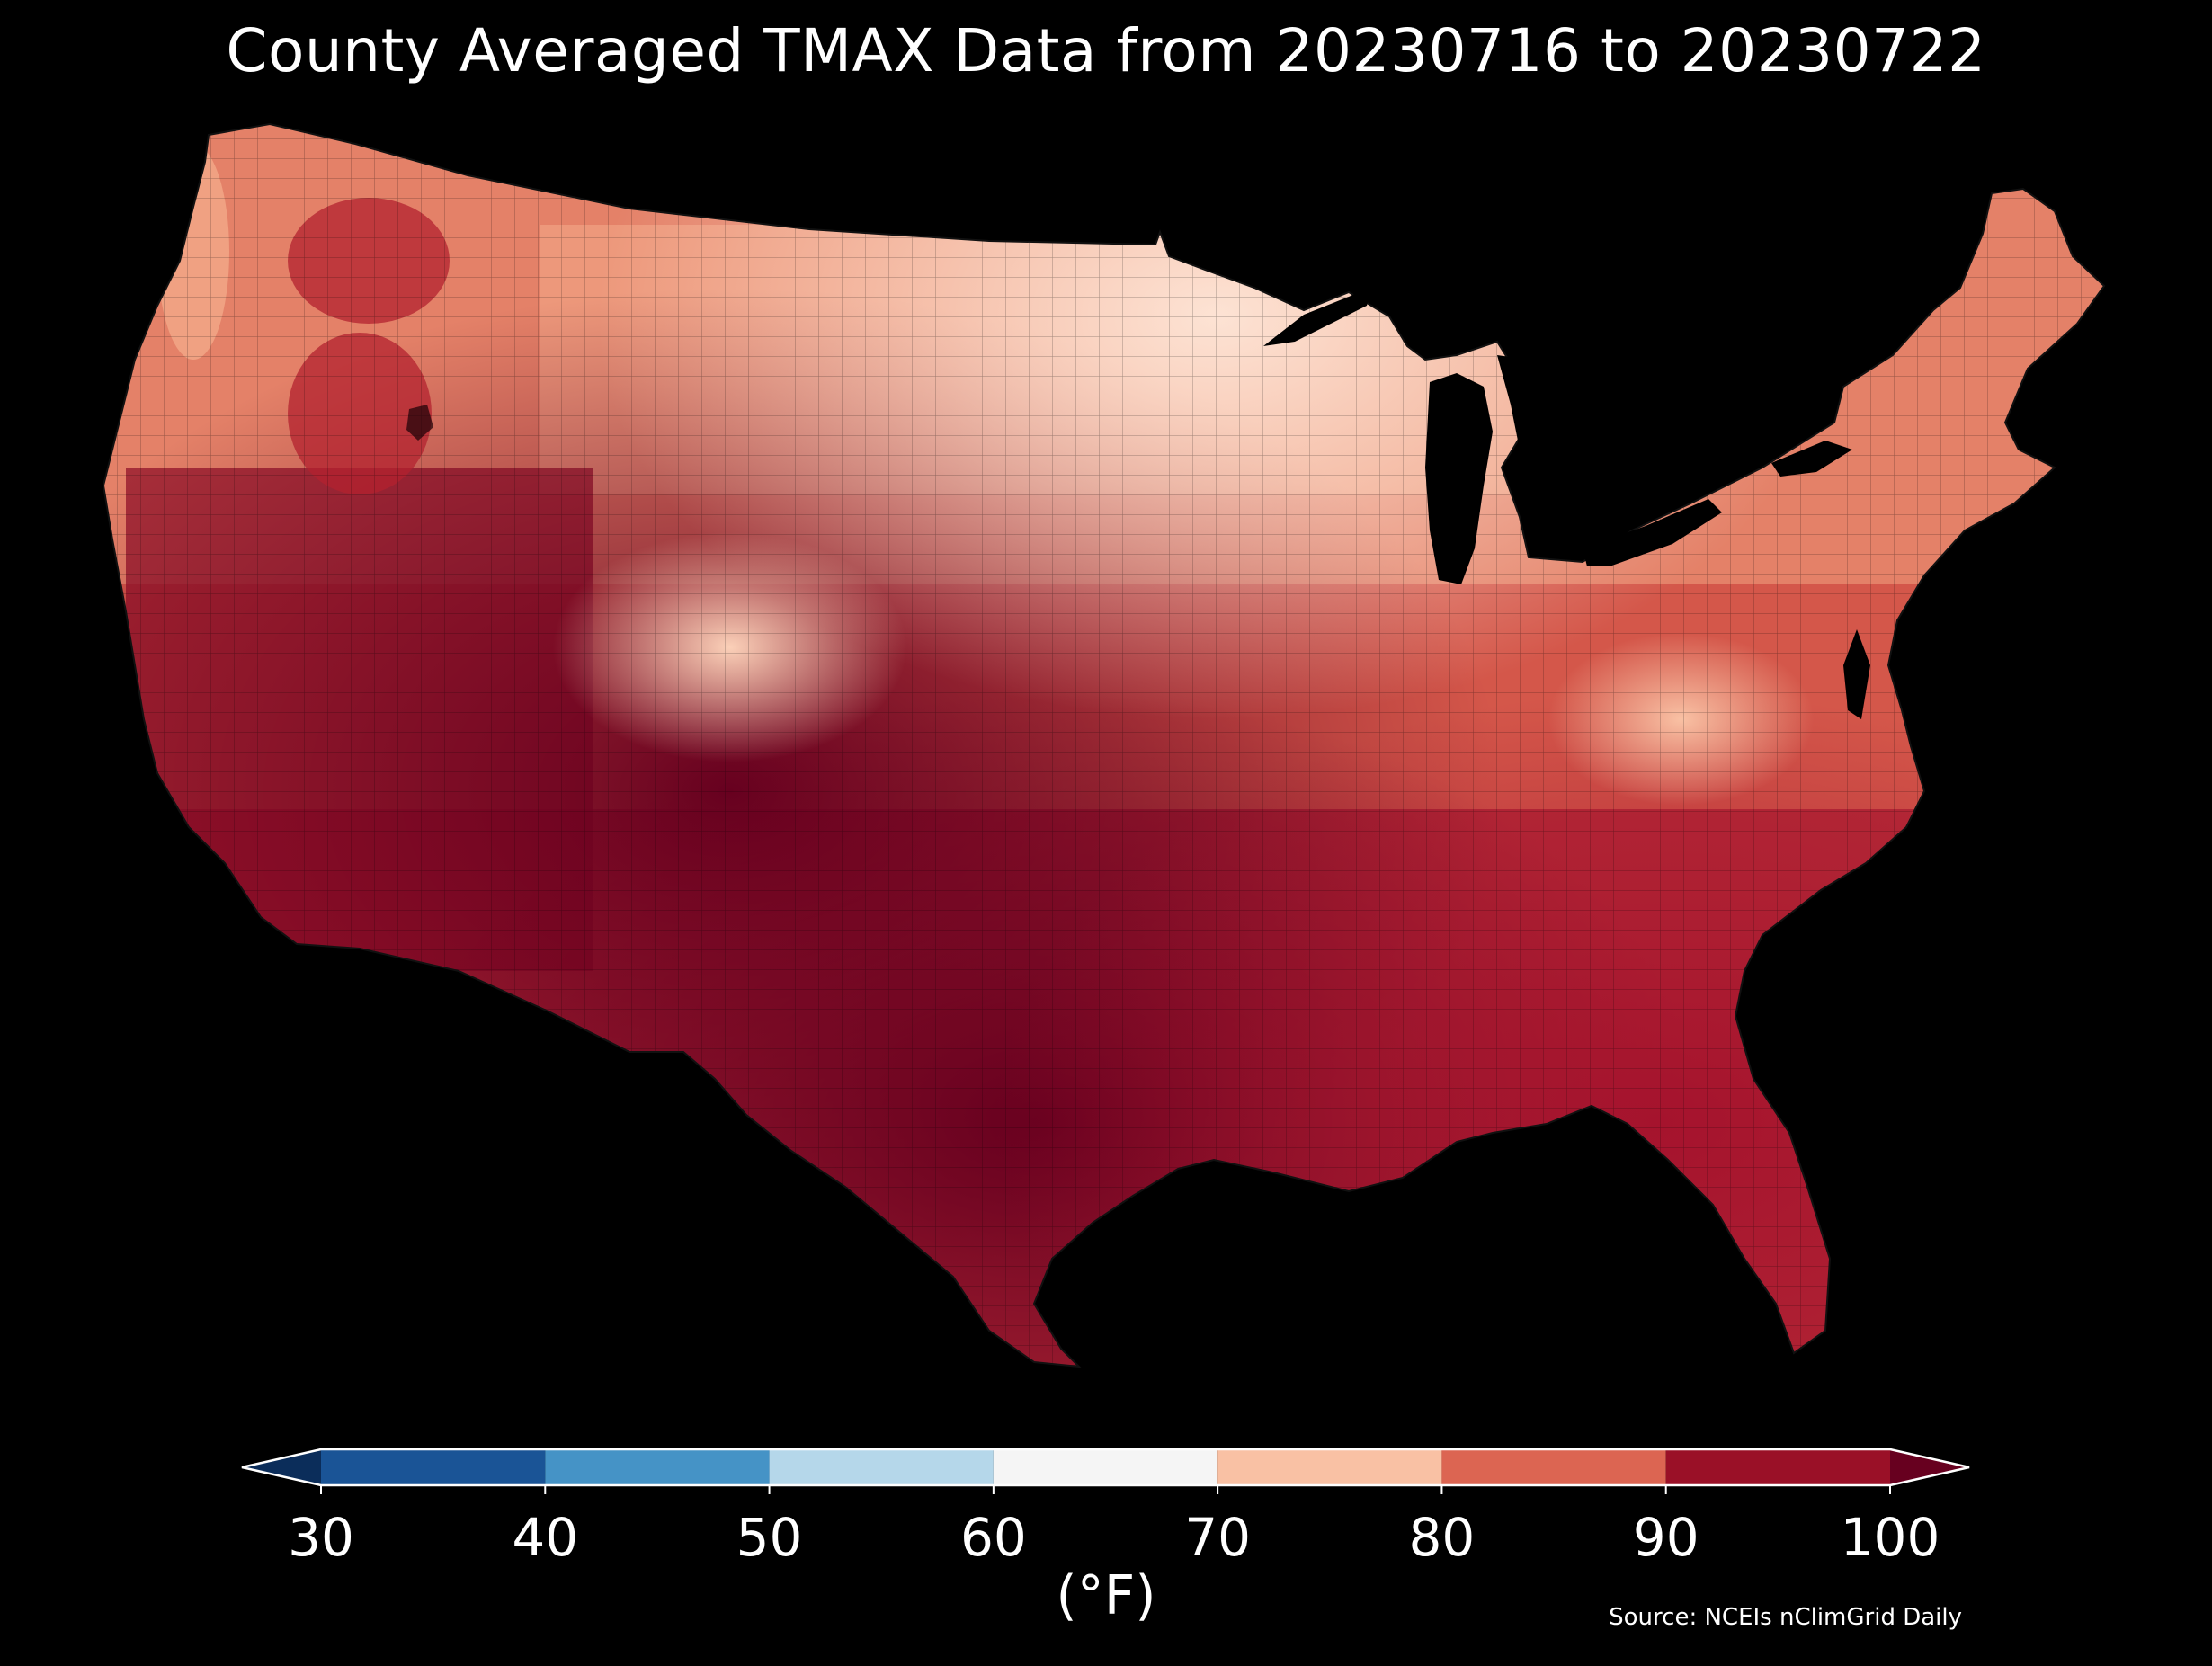  I want to click on colorbar-tick-label: 60, so click(993, 1537).